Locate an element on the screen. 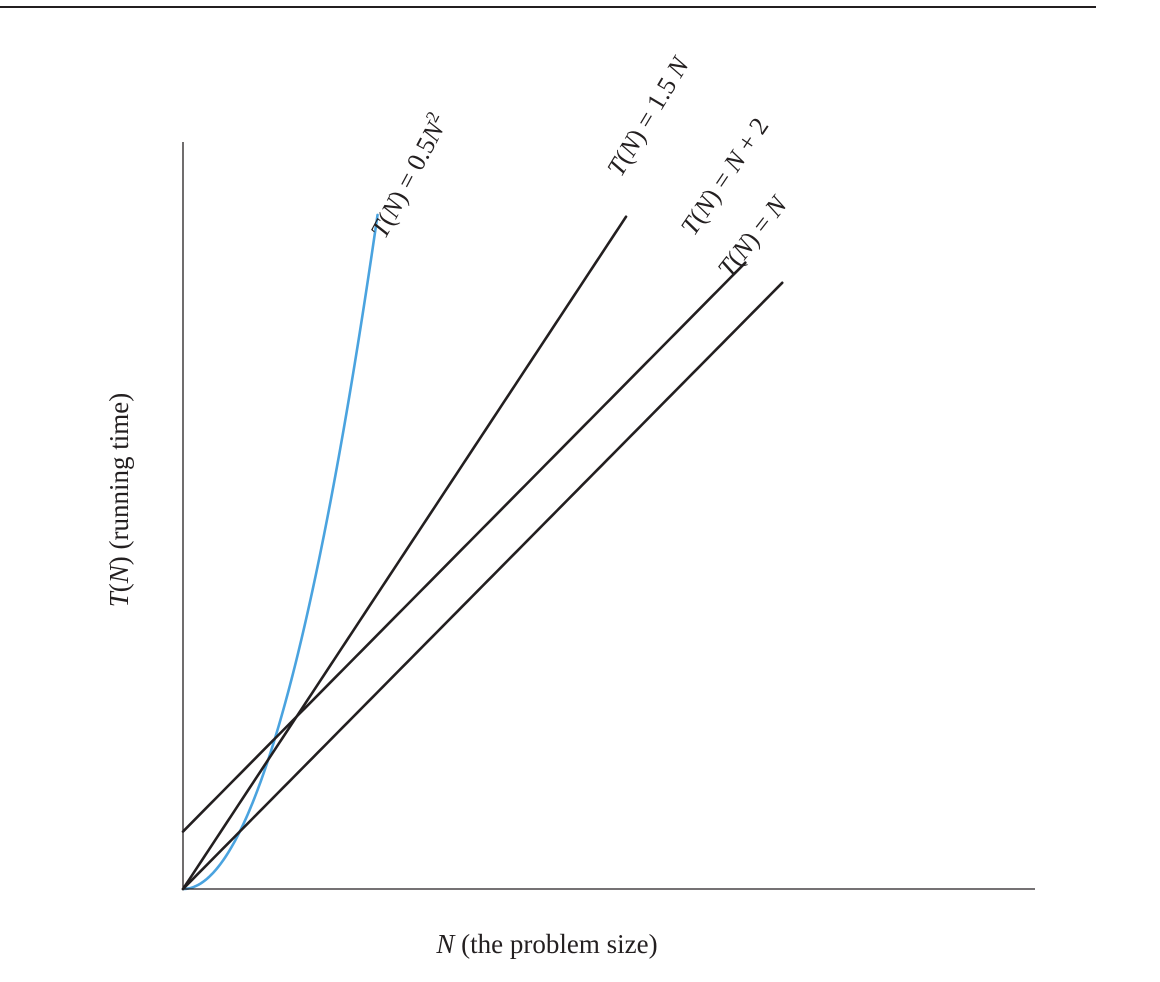 The height and width of the screenshot is (982, 1160). x-axis-title: N (the problem size) is located at coordinates (546, 944).